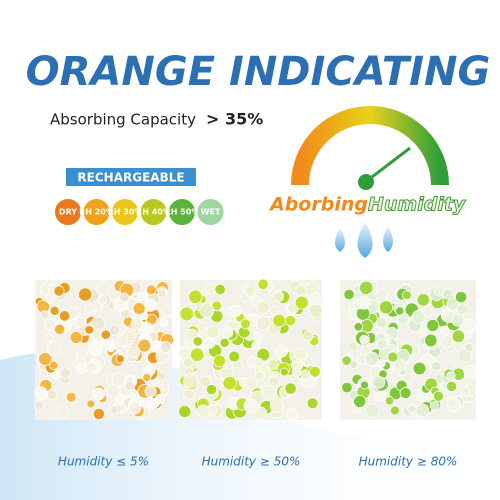 This screenshot has height=500, width=500. What do you see at coordinates (103, 462) in the screenshot?
I see `panel-caption: Humidity ≤ 5%` at bounding box center [103, 462].